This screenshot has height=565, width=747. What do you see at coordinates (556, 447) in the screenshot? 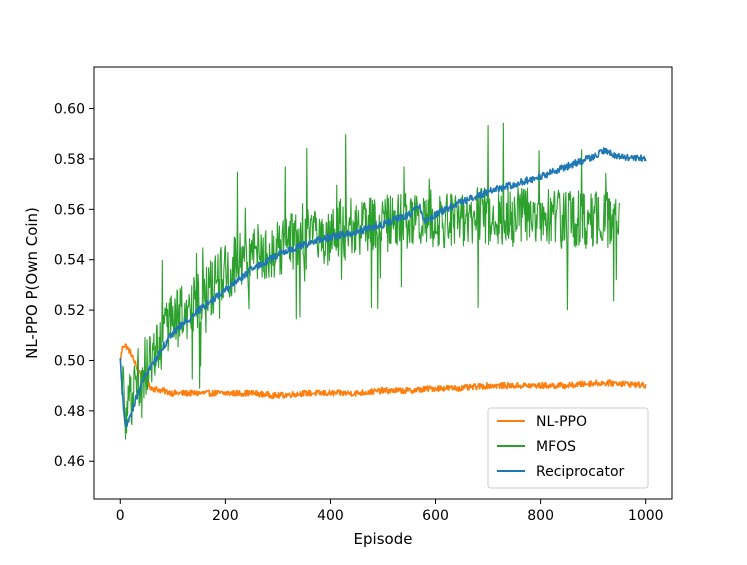
I see `legend-label: MFOS` at bounding box center [556, 447].